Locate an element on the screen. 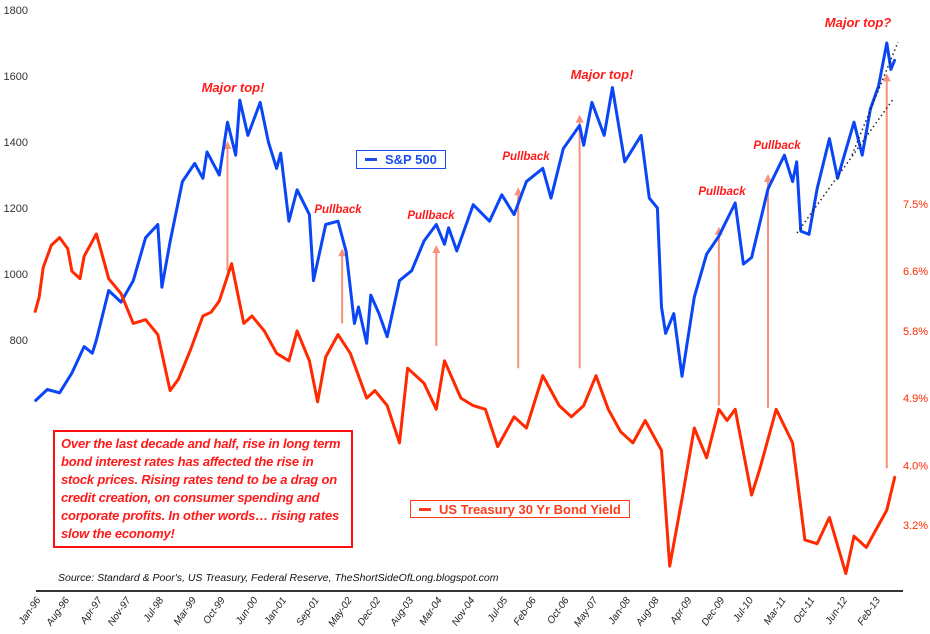 The image size is (930, 634). x-tick-label: Jun-00 is located at coordinates (246, 611).